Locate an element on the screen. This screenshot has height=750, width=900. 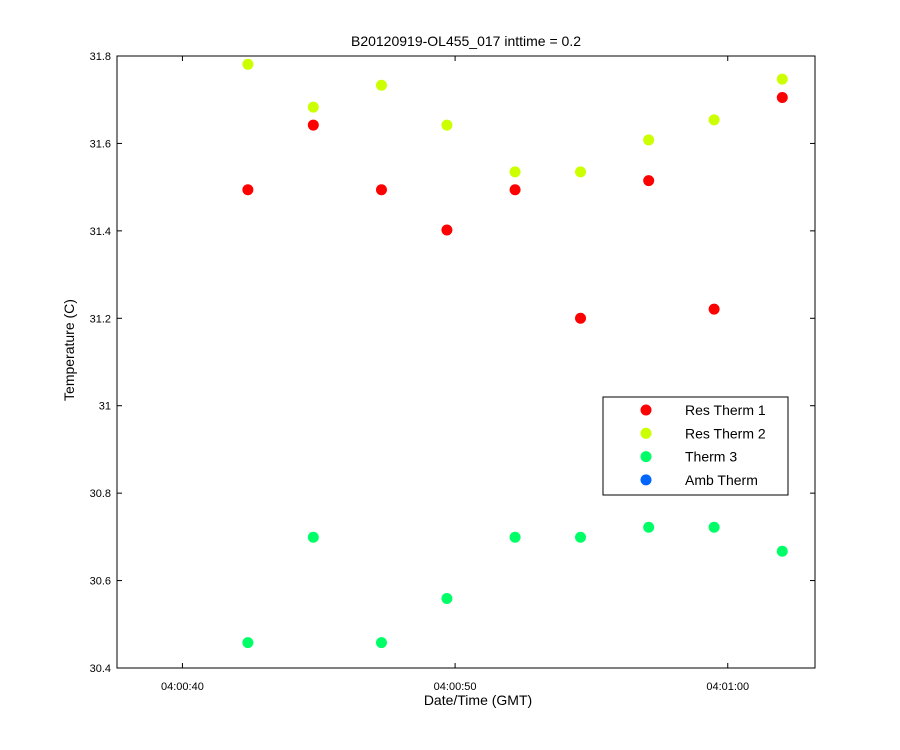
y-tick-label: 30.4 is located at coordinates (100, 669).